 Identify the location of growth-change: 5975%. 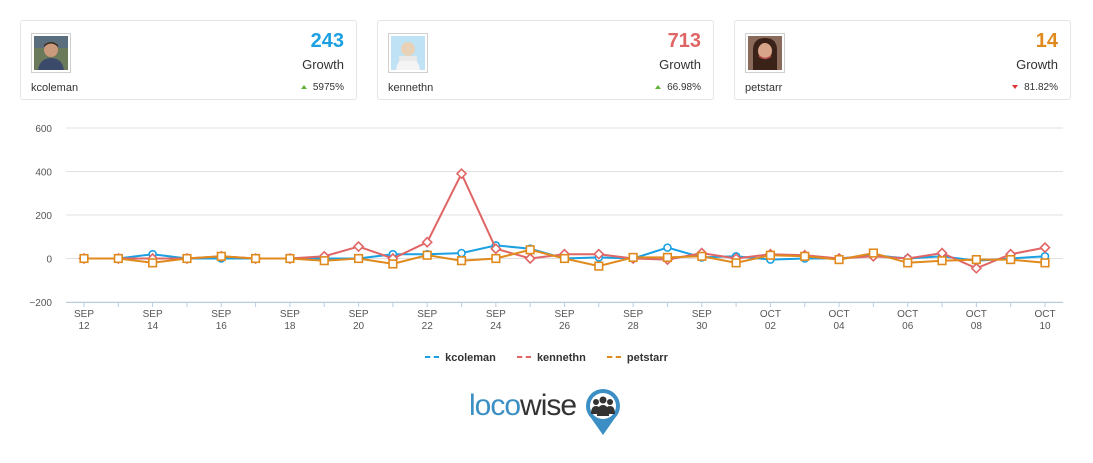
(322, 87).